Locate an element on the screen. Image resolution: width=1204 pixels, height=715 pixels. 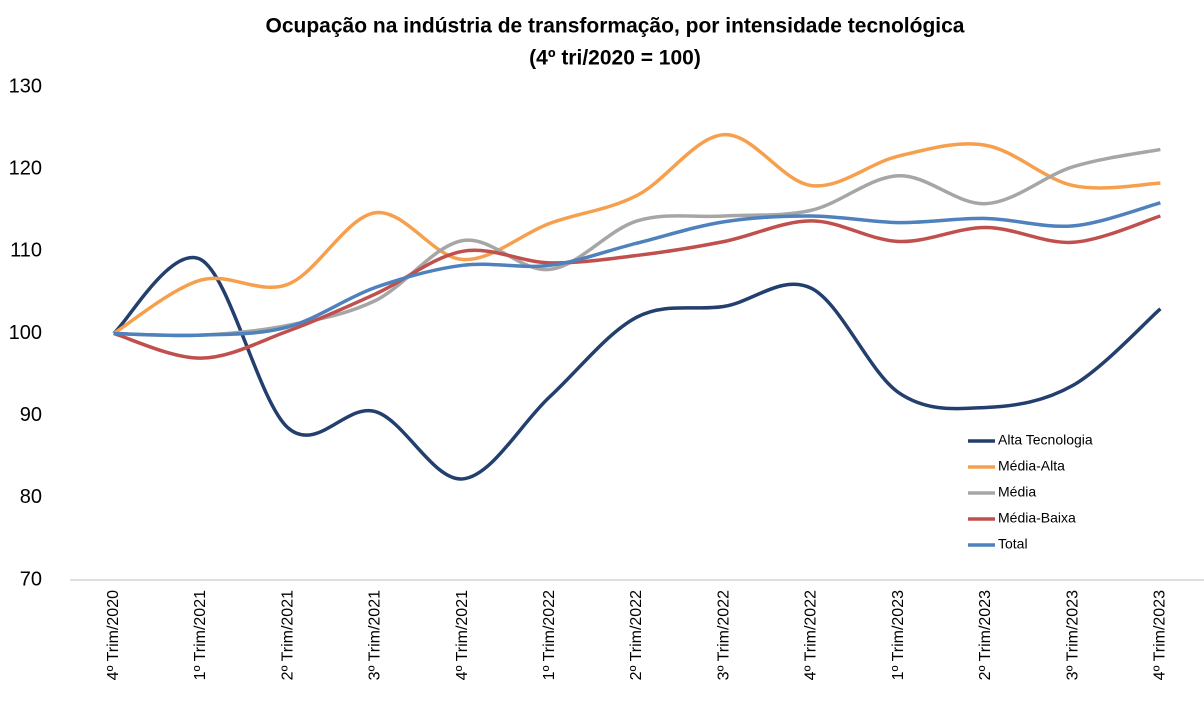
x-tick-label: 1º Trim/2022 is located at coordinates (549, 635).